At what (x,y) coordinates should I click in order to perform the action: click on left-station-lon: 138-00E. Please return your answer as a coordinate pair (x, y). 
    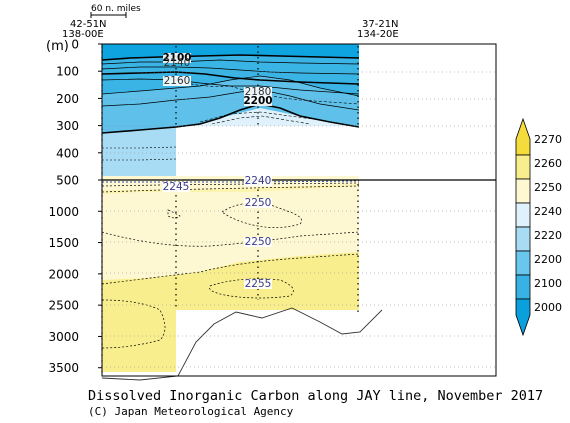
    Looking at the image, I should click on (83, 34).